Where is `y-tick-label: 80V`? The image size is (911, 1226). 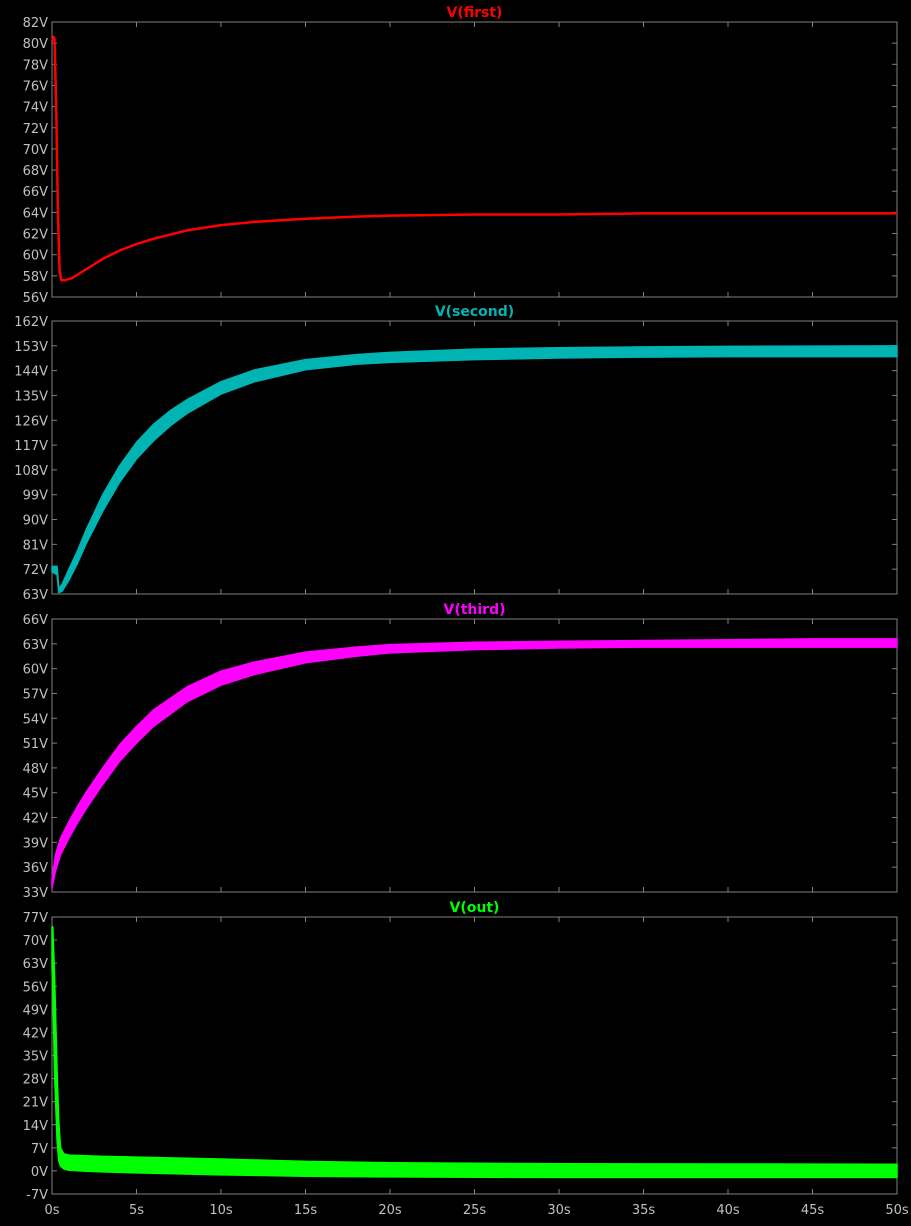
y-tick-label: 80V is located at coordinates (36, 44).